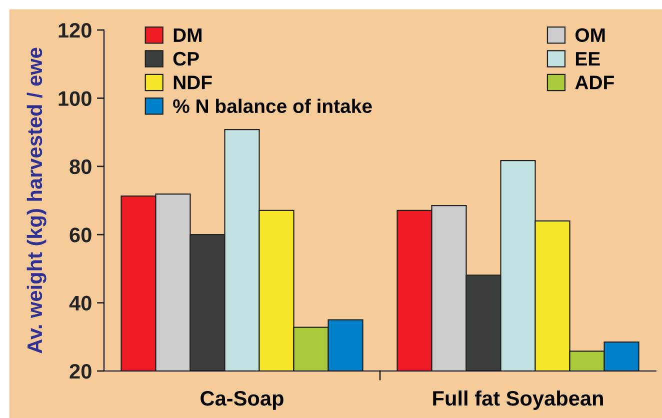  Describe the element at coordinates (588, 59) in the screenshot. I see `legend-label: EE` at that location.